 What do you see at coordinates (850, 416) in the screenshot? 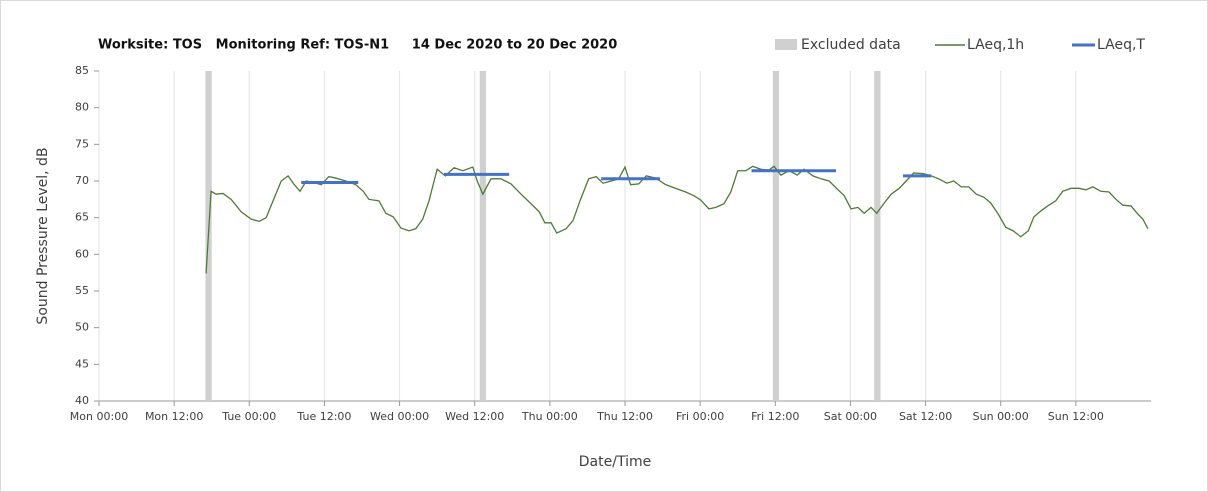
I see `x-tick-label: Sat 00:00` at bounding box center [850, 416].